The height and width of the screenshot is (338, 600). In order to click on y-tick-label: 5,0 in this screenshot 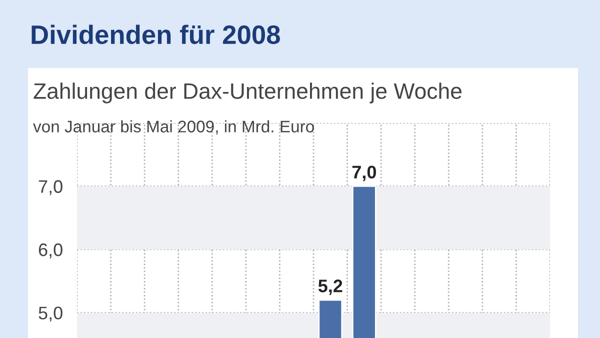, I will do `click(50, 314)`.